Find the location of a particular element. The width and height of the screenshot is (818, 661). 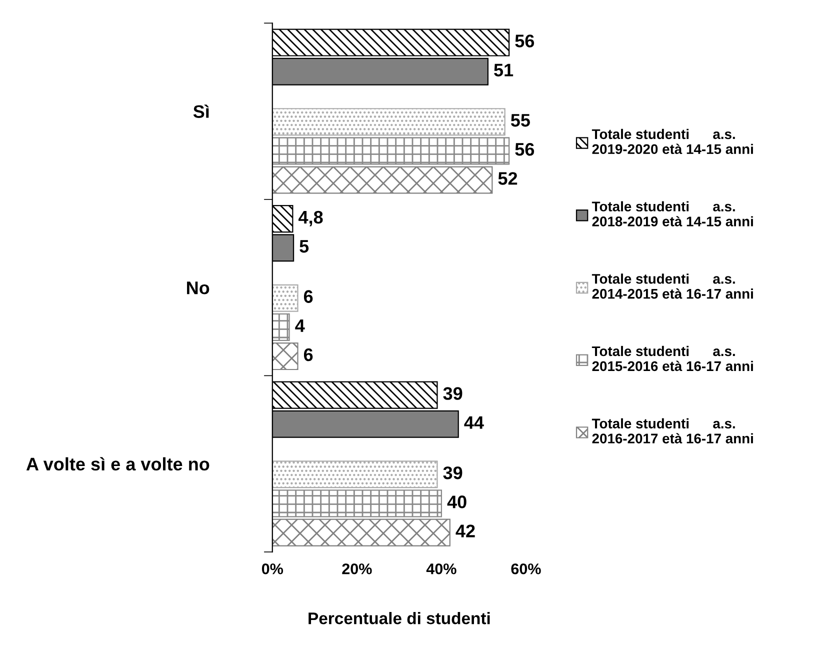

y-tick-label: A volte sì e a volte no is located at coordinates (118, 464).